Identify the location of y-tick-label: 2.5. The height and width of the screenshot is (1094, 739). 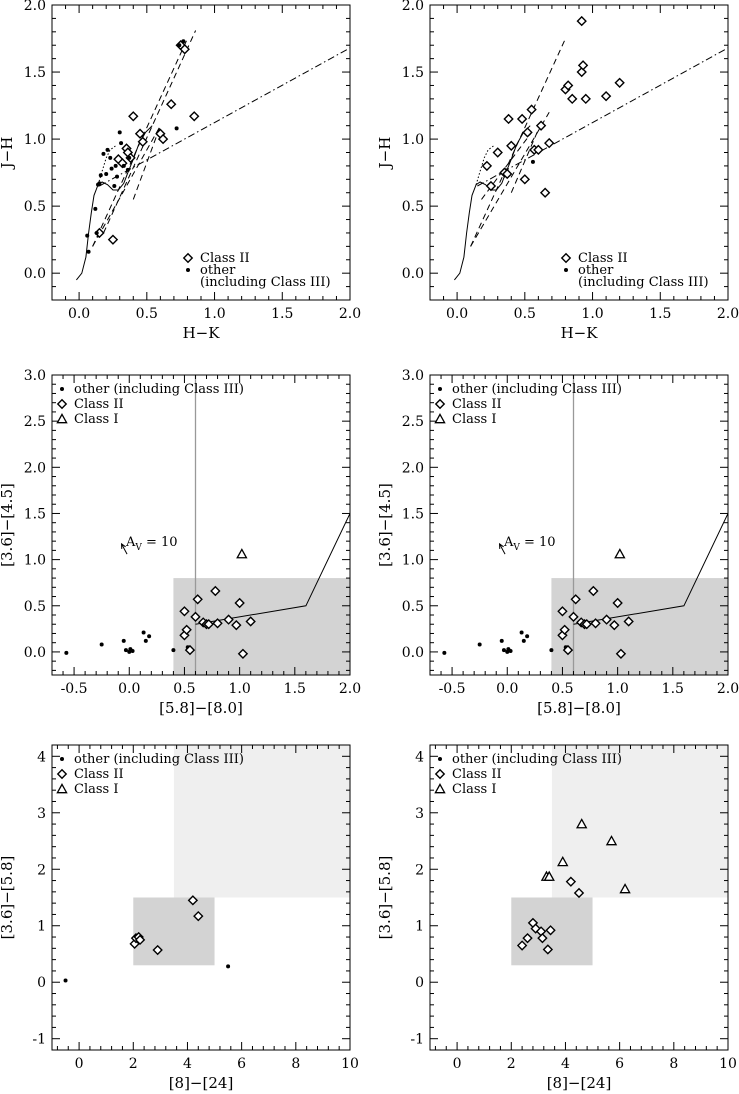
(413, 422).